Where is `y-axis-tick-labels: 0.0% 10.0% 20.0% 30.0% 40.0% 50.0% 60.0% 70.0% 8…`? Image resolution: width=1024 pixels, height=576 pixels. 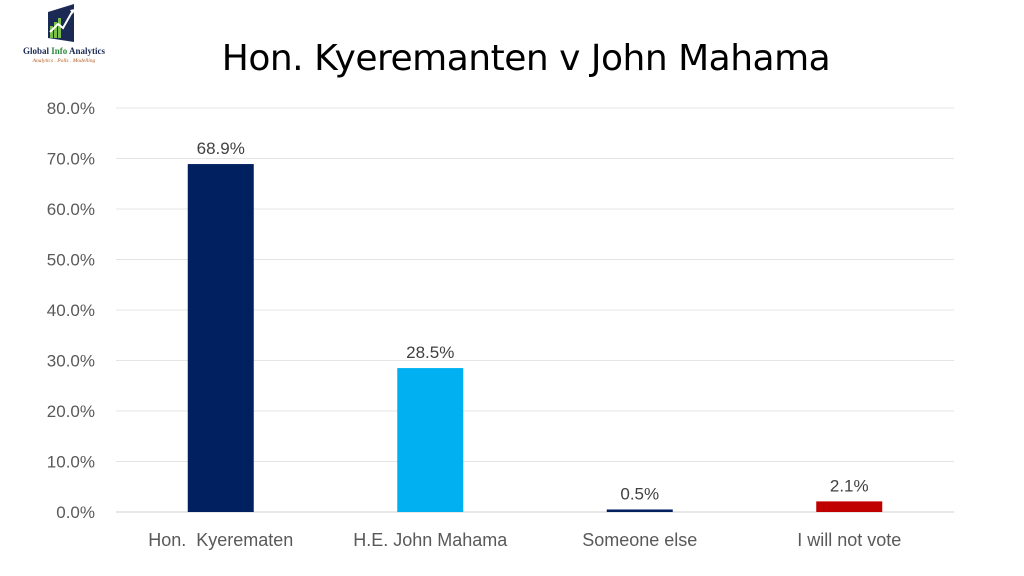
y-axis-tick-labels: 0.0% 10.0% 20.0% 30.0% 40.0% 50.0% 60.0% 70.0% 8… is located at coordinates (71, 310).